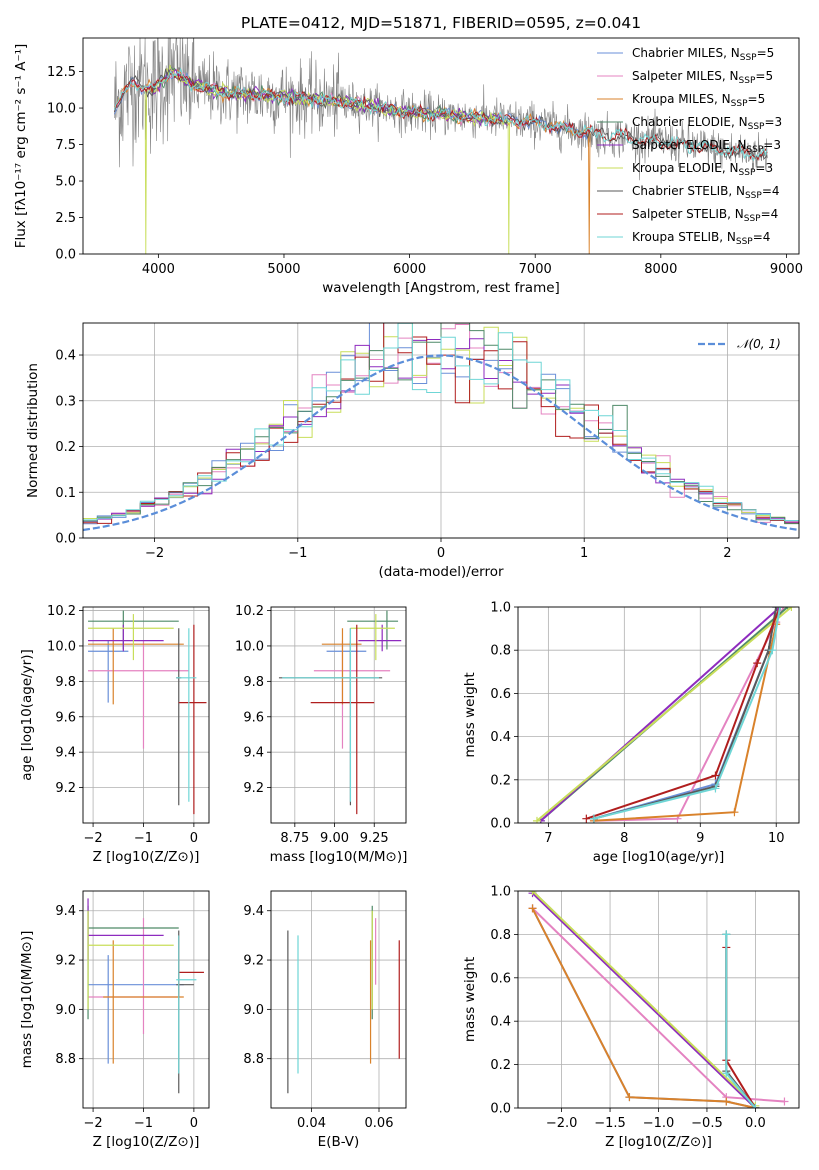  Describe the element at coordinates (701, 238) in the screenshot. I see `legend-entry: Kroupa STELIB, NSSP=4` at that location.